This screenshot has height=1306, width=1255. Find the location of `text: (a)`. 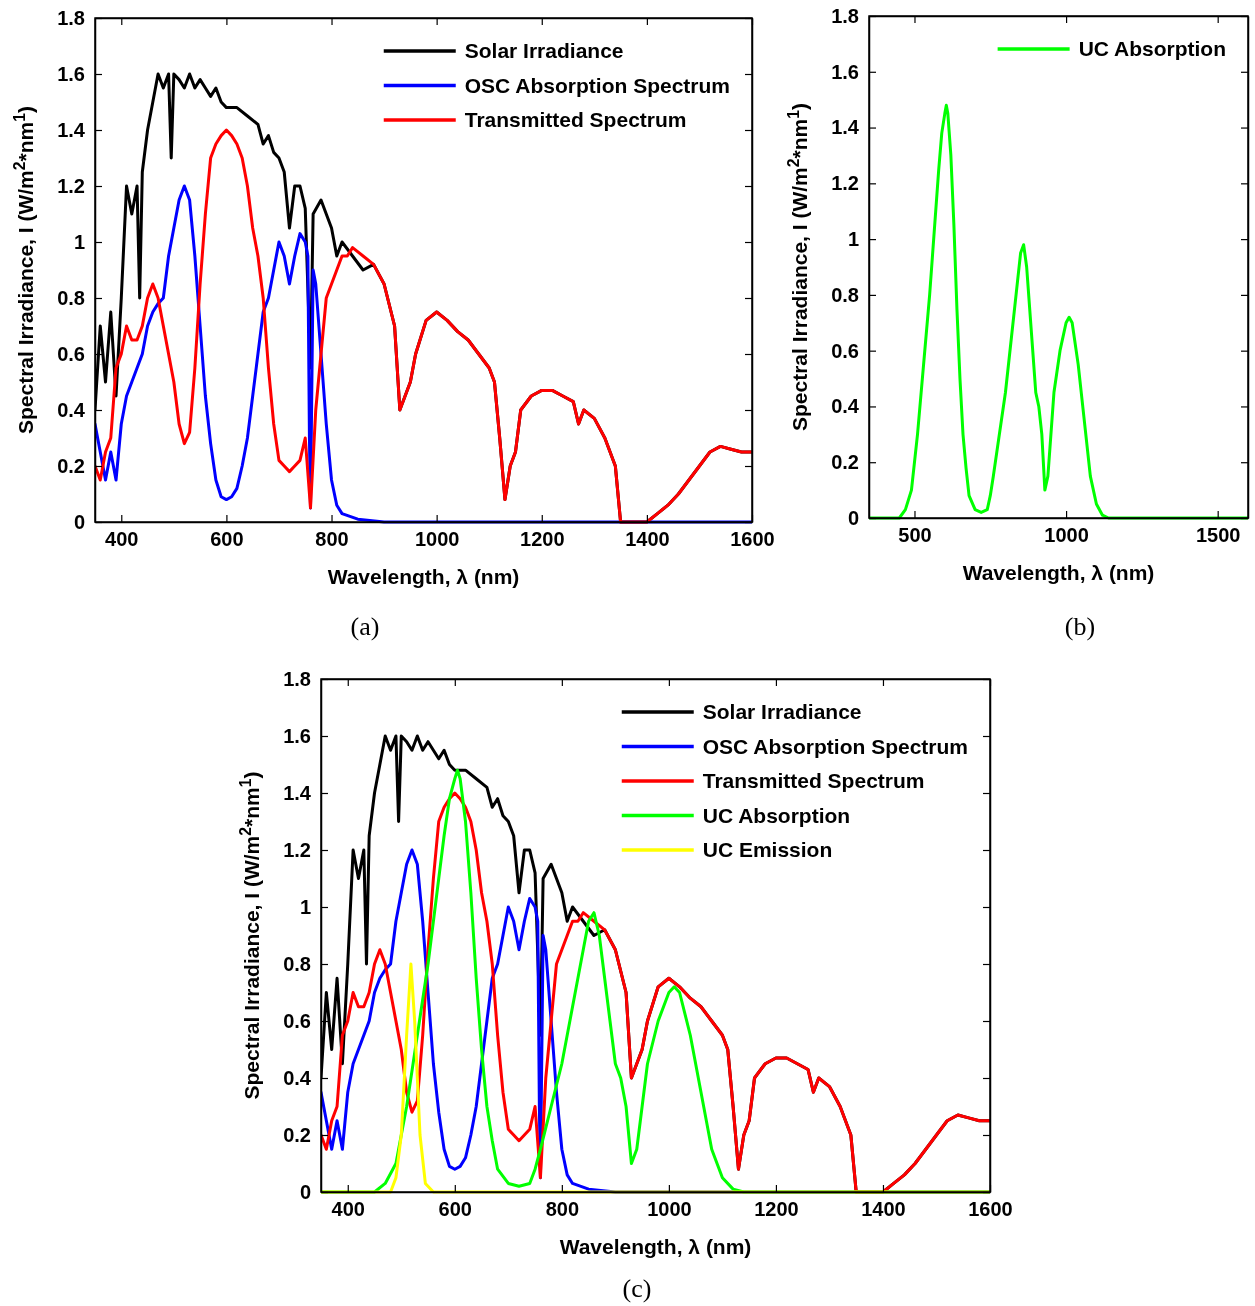

text: (a) is located at coordinates (365, 626).